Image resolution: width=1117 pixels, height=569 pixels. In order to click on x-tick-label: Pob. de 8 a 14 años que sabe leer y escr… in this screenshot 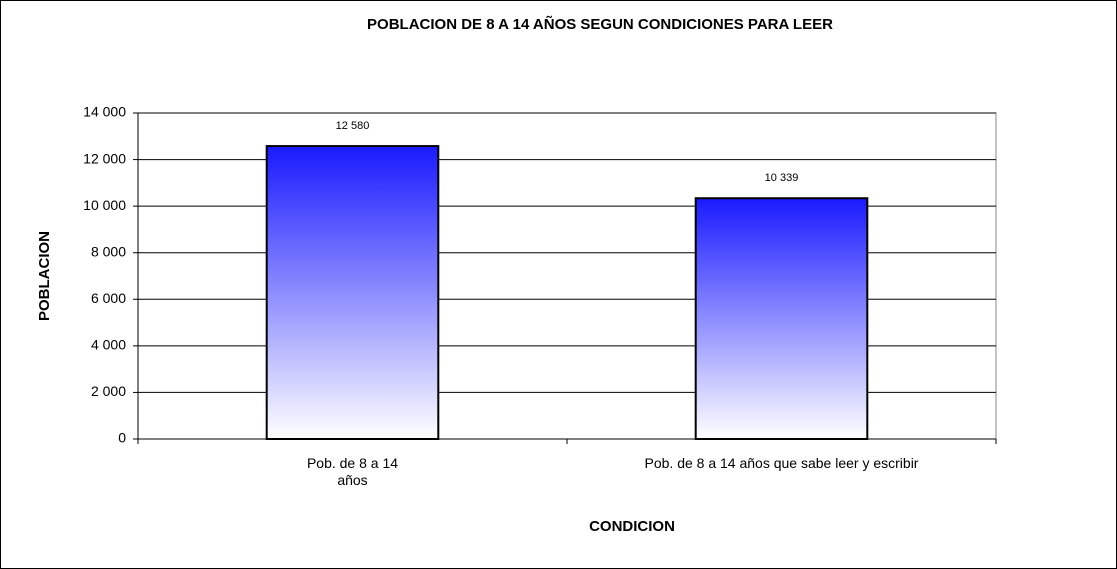, I will do `click(781, 463)`.